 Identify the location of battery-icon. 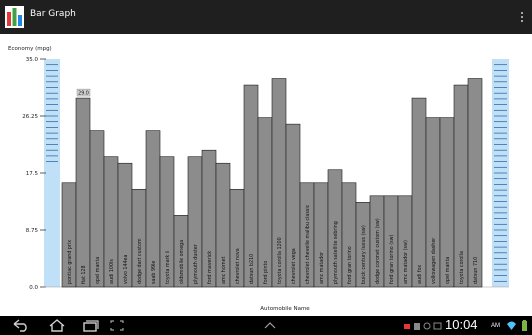
(524, 325).